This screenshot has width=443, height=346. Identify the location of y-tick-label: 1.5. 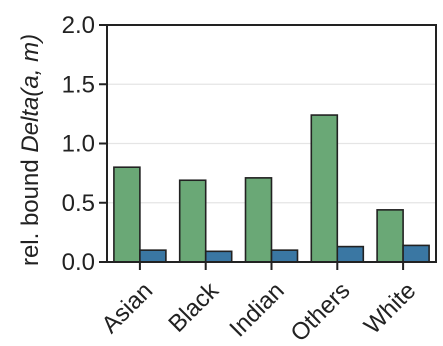
(78, 84).